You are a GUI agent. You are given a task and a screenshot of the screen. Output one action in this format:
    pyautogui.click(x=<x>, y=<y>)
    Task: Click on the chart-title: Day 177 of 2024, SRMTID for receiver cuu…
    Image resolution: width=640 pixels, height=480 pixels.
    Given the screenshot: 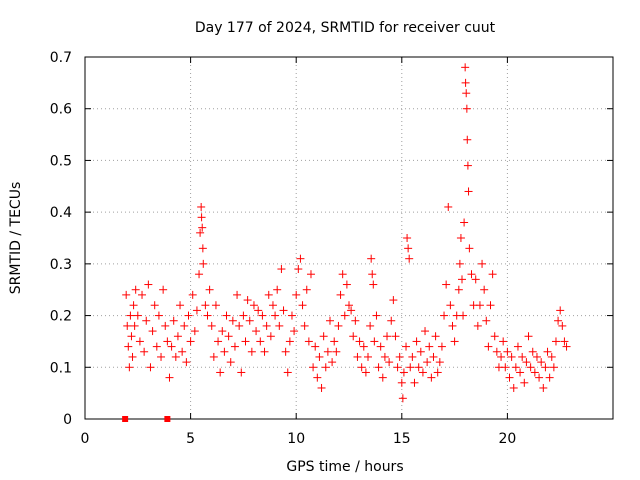 What is the action you would take?
    pyautogui.click(x=345, y=28)
    